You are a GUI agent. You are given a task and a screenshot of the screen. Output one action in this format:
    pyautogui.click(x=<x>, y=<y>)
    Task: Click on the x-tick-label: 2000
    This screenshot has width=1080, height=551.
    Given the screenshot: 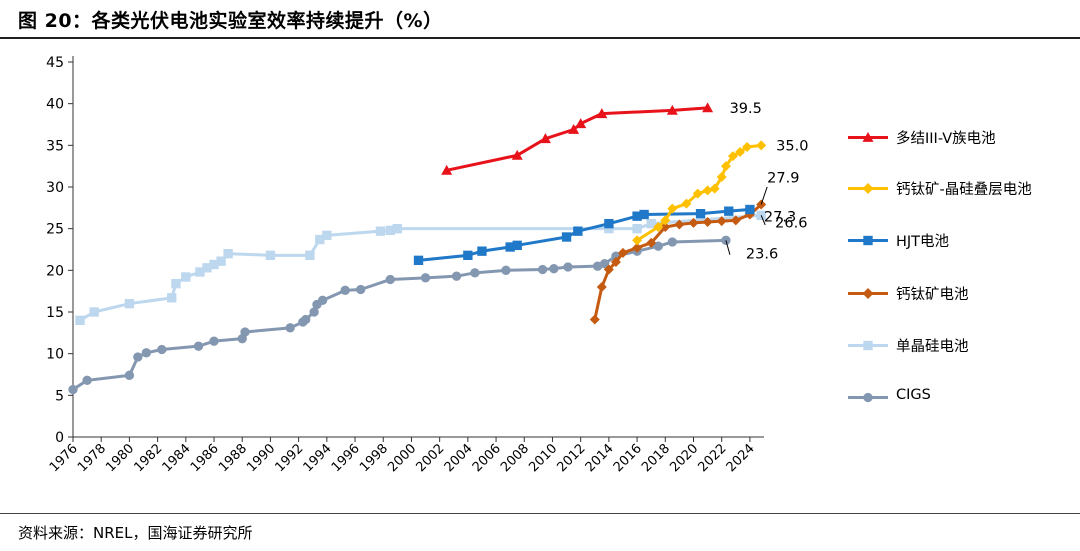 What is the action you would take?
    pyautogui.click(x=402, y=458)
    